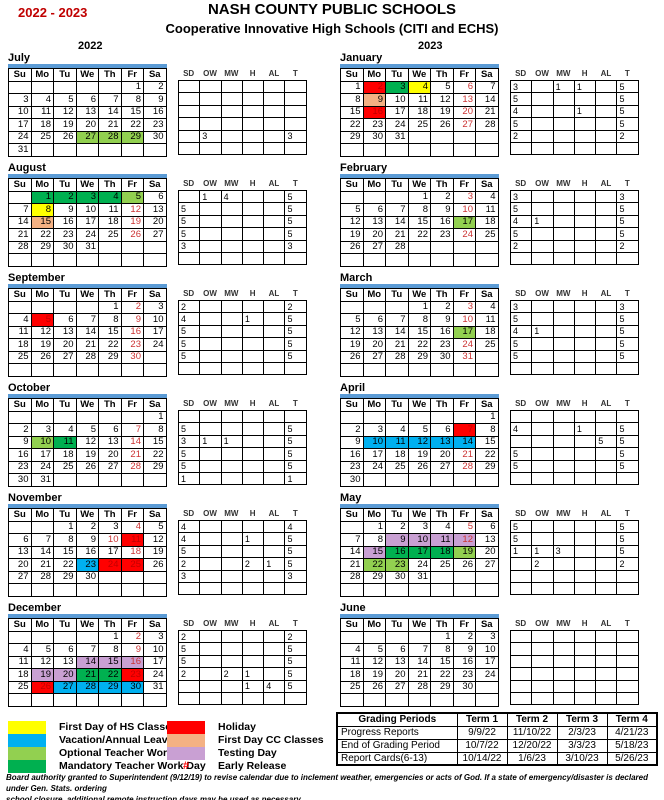 The width and height of the screenshot is (664, 800). I want to click on month-underline-bar, so click(87, 396).